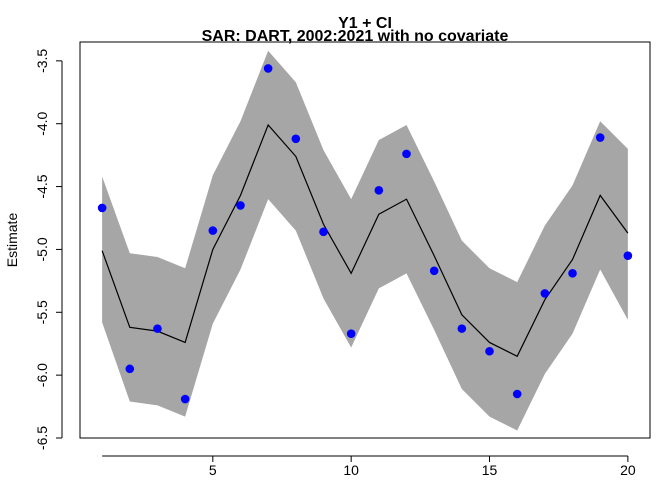 The image size is (672, 480). What do you see at coordinates (42, 438) in the screenshot?
I see `y-tick-label: -6.5` at bounding box center [42, 438].